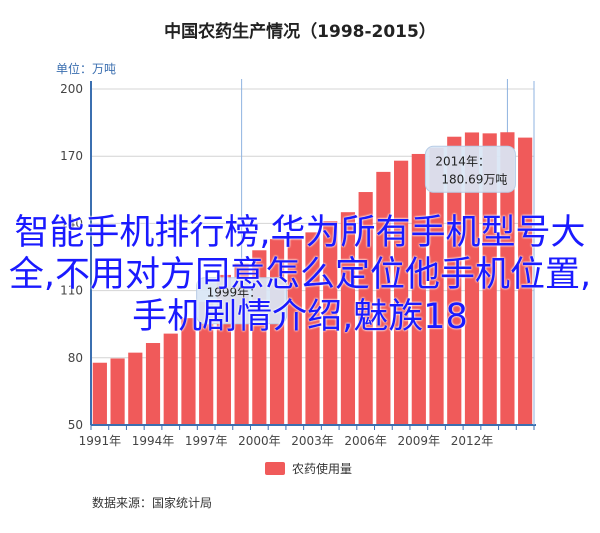  I want to click on x-tick-label: 1991年, so click(100, 441).